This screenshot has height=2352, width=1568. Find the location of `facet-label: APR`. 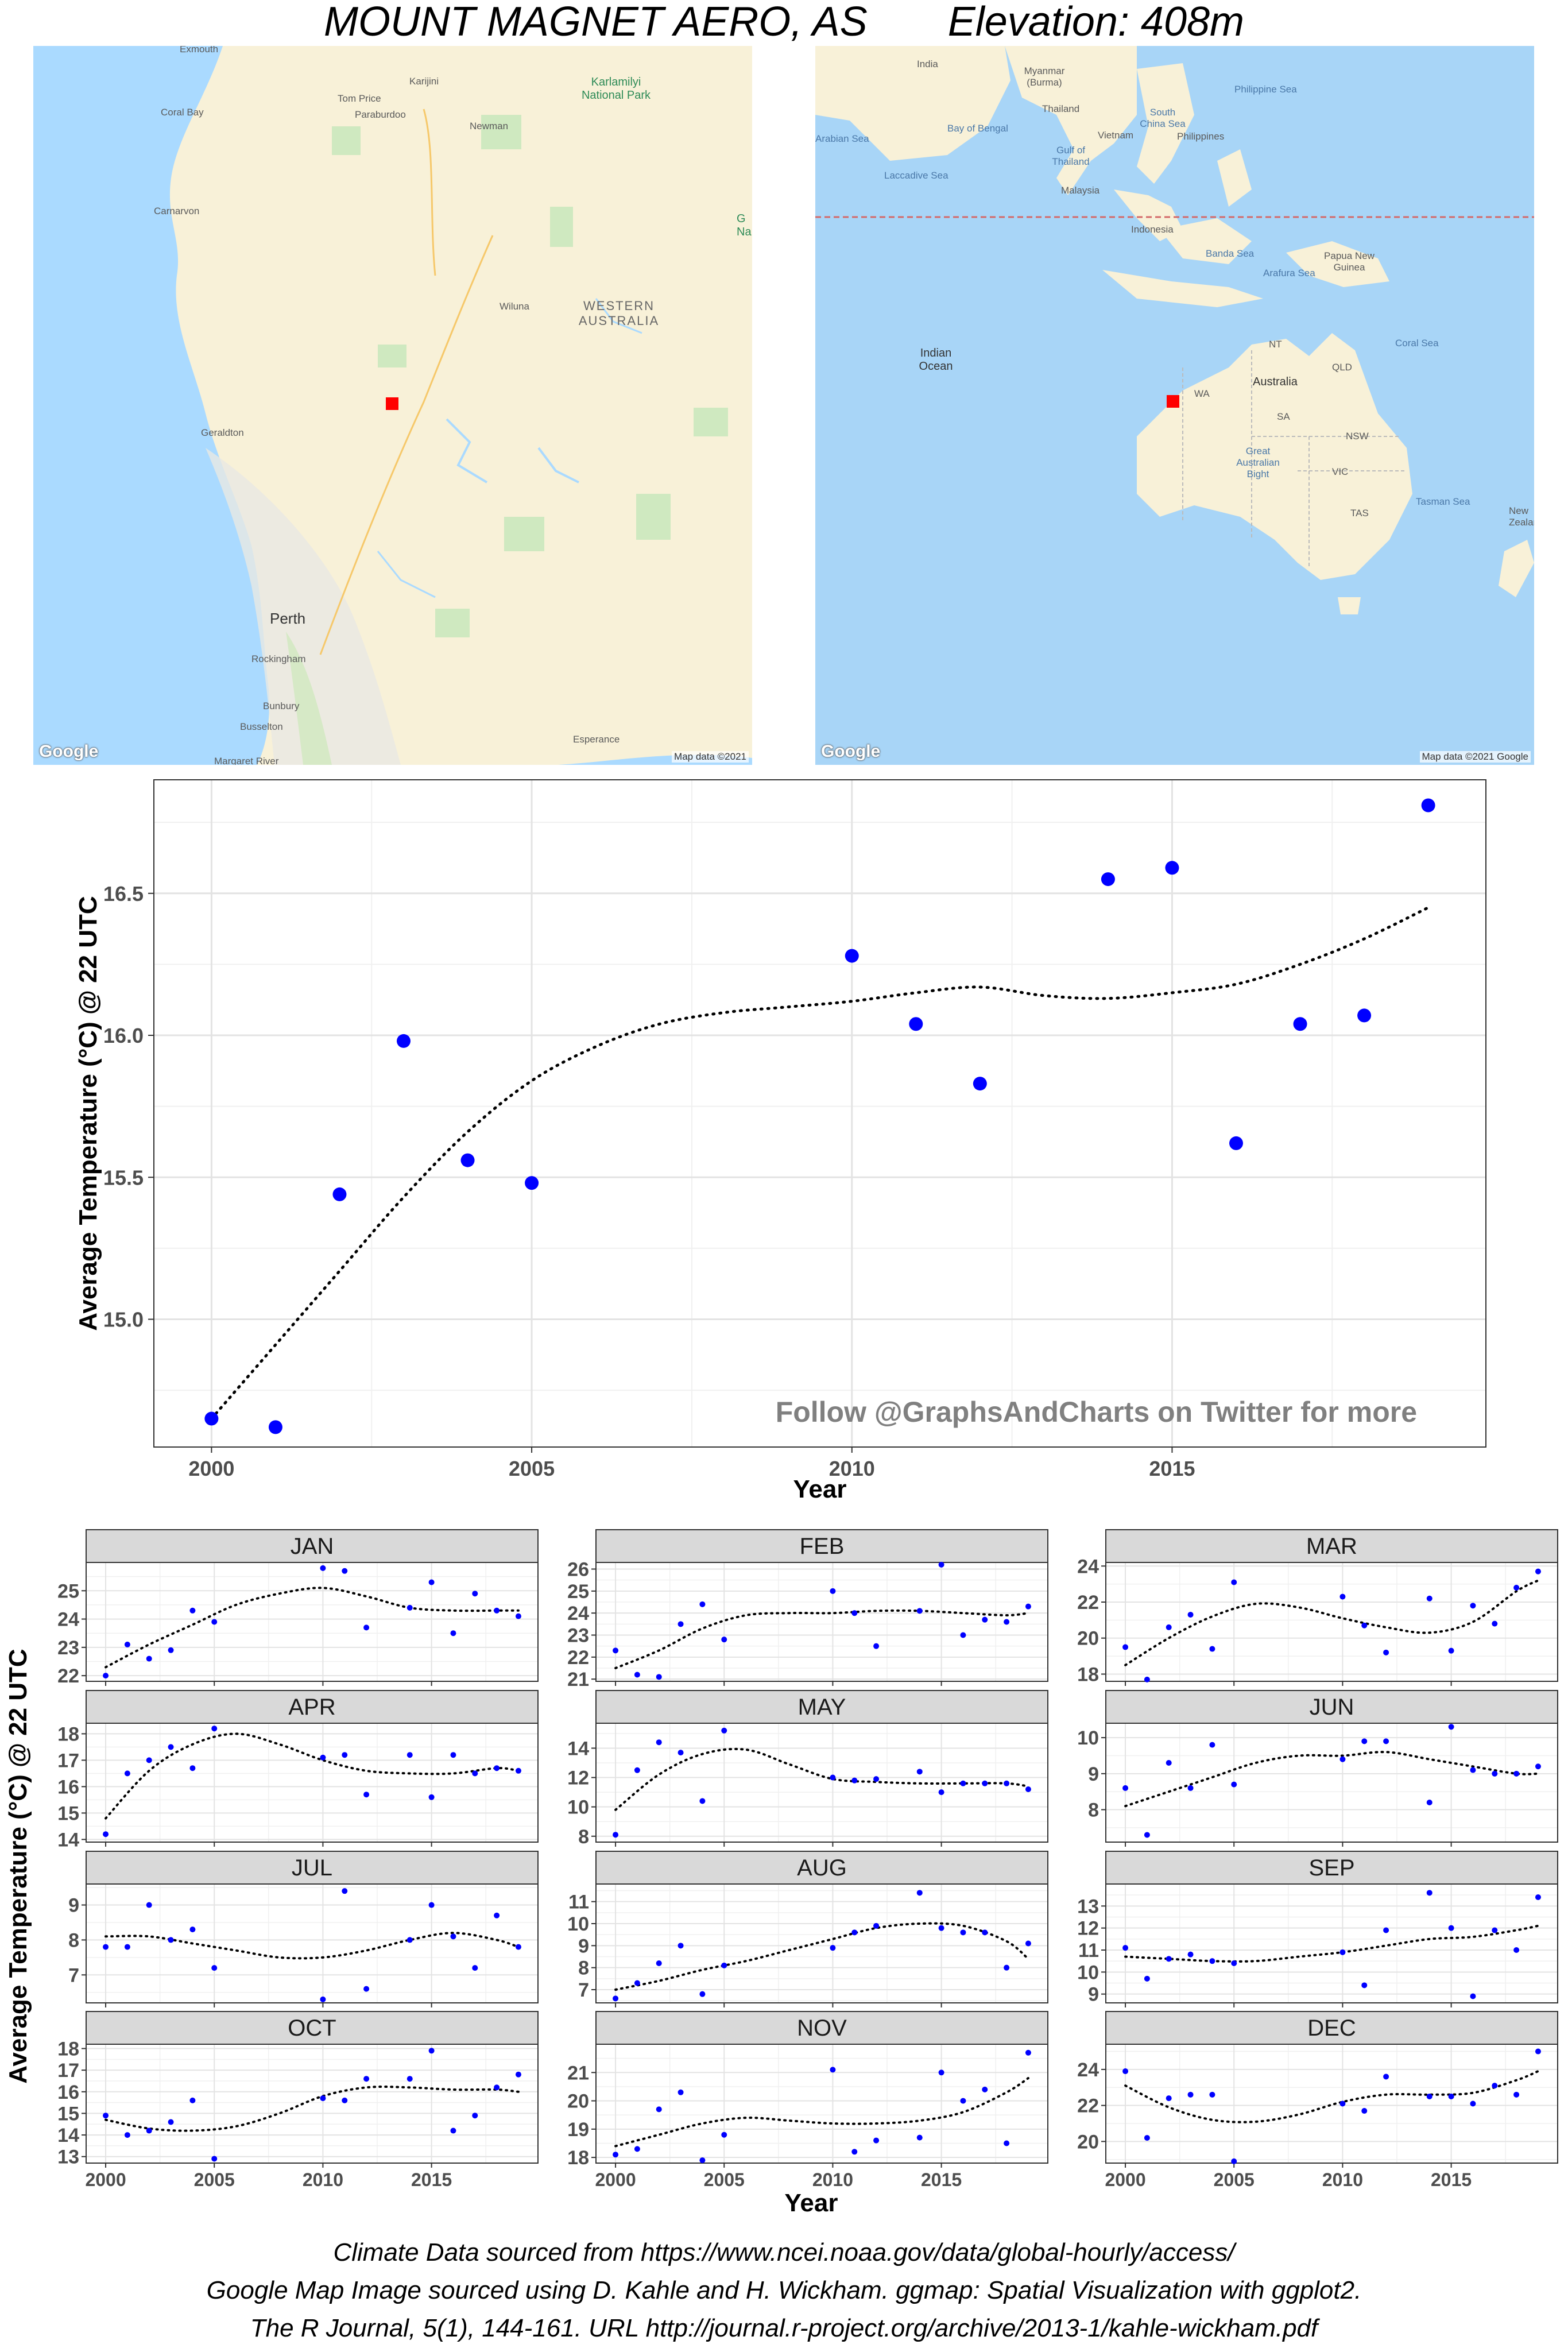

facet-label: APR is located at coordinates (311, 1707).